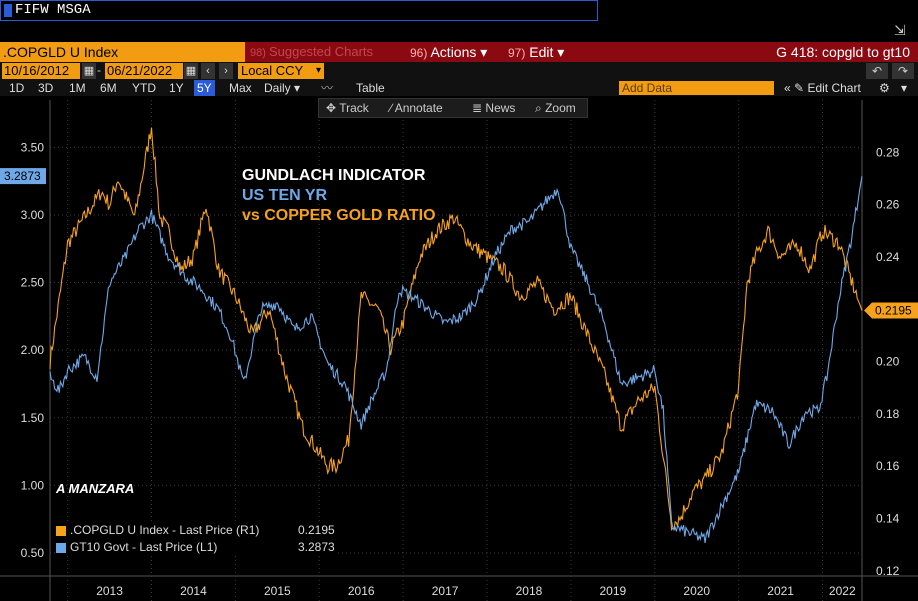  What do you see at coordinates (316, 530) in the screenshot?
I see `legend-value: 0.2195` at bounding box center [316, 530].